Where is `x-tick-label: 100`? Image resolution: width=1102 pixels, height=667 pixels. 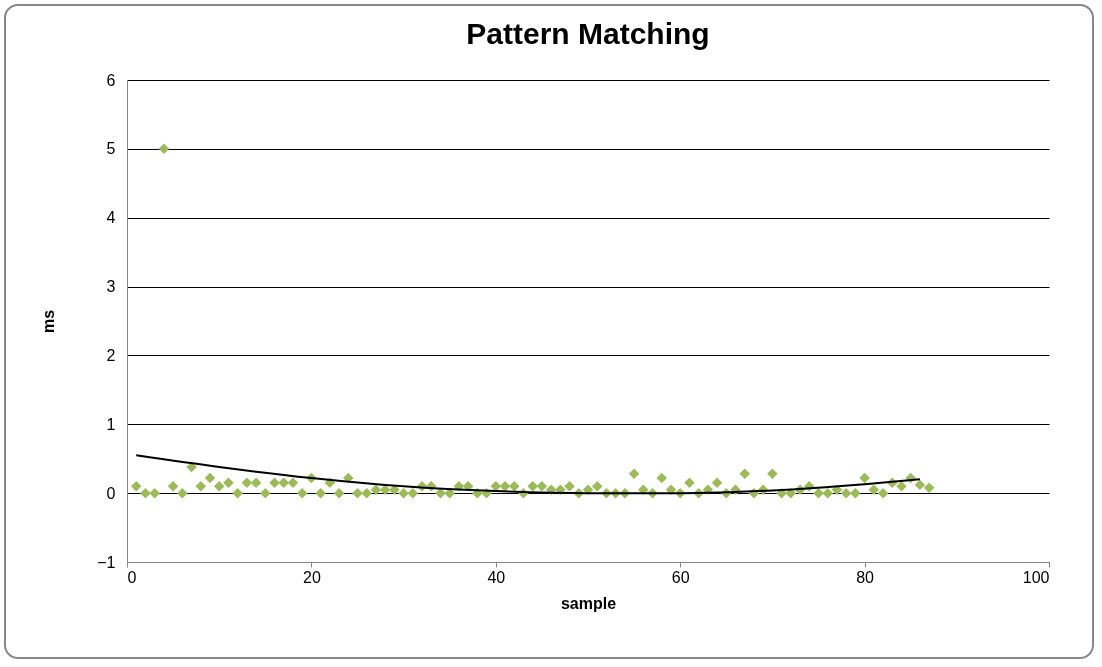 x-tick-label: 100 is located at coordinates (1036, 577).